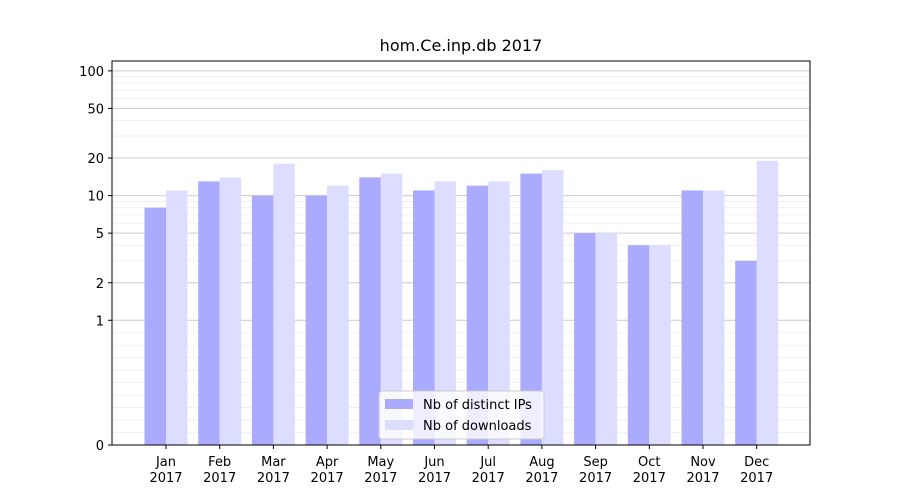 Image resolution: width=900 pixels, height=504 pixels. Describe the element at coordinates (327, 462) in the screenshot. I see `x-tick-label-month: Apr` at that location.